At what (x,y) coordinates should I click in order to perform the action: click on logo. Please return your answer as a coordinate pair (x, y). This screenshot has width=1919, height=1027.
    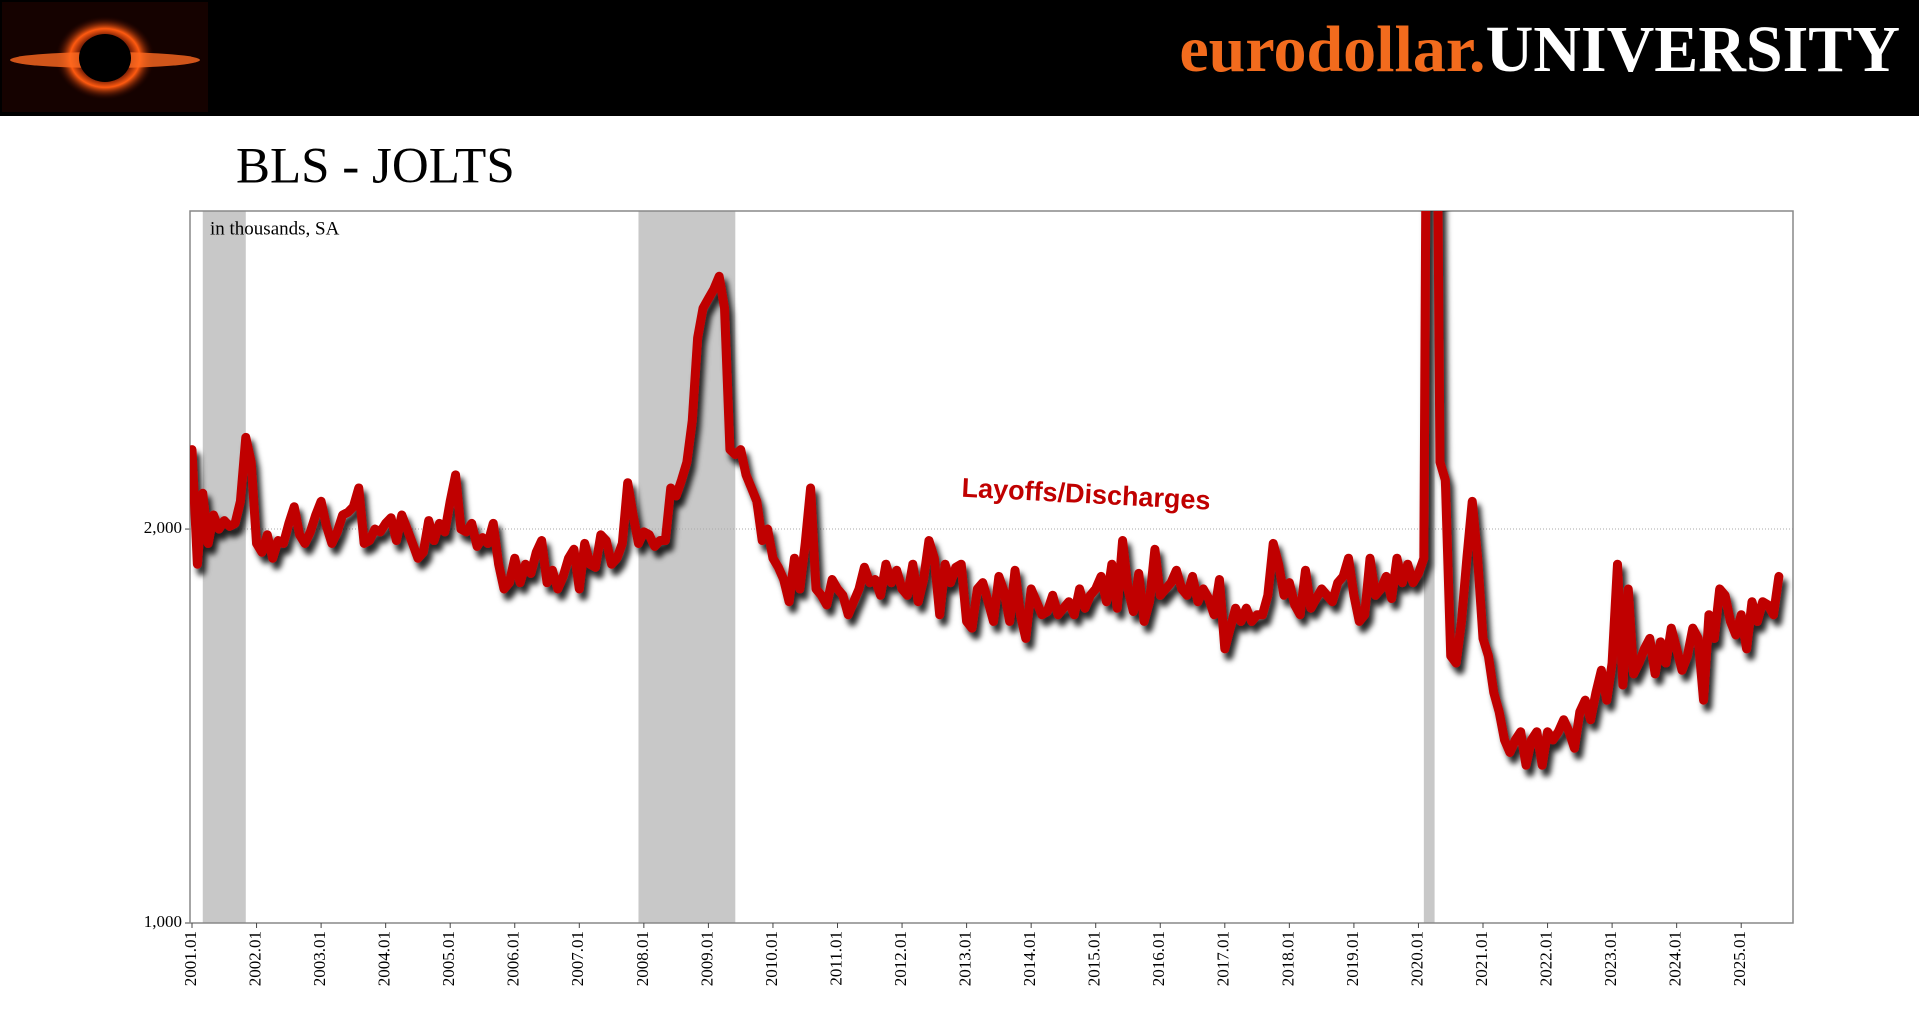
    Looking at the image, I should click on (105, 57).